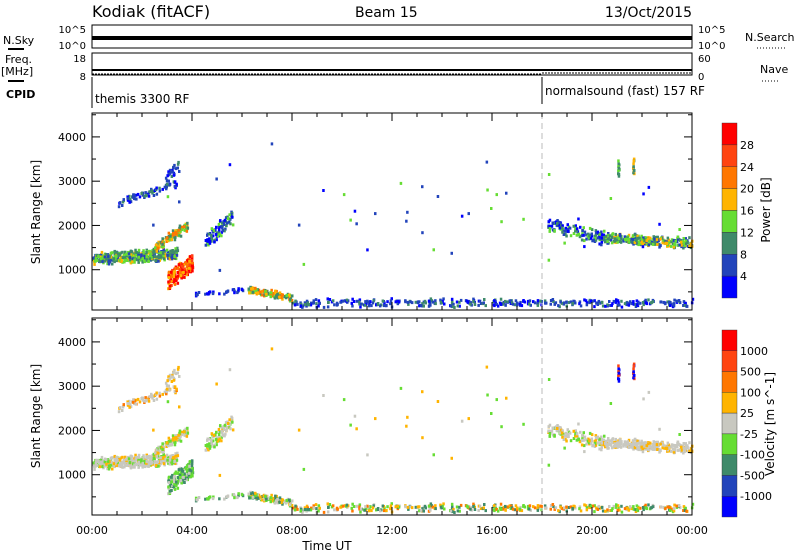 Image resolution: width=800 pixels, height=554 pixels. What do you see at coordinates (72, 225) in the screenshot?
I see `y-tick-label: 2000` at bounding box center [72, 225].